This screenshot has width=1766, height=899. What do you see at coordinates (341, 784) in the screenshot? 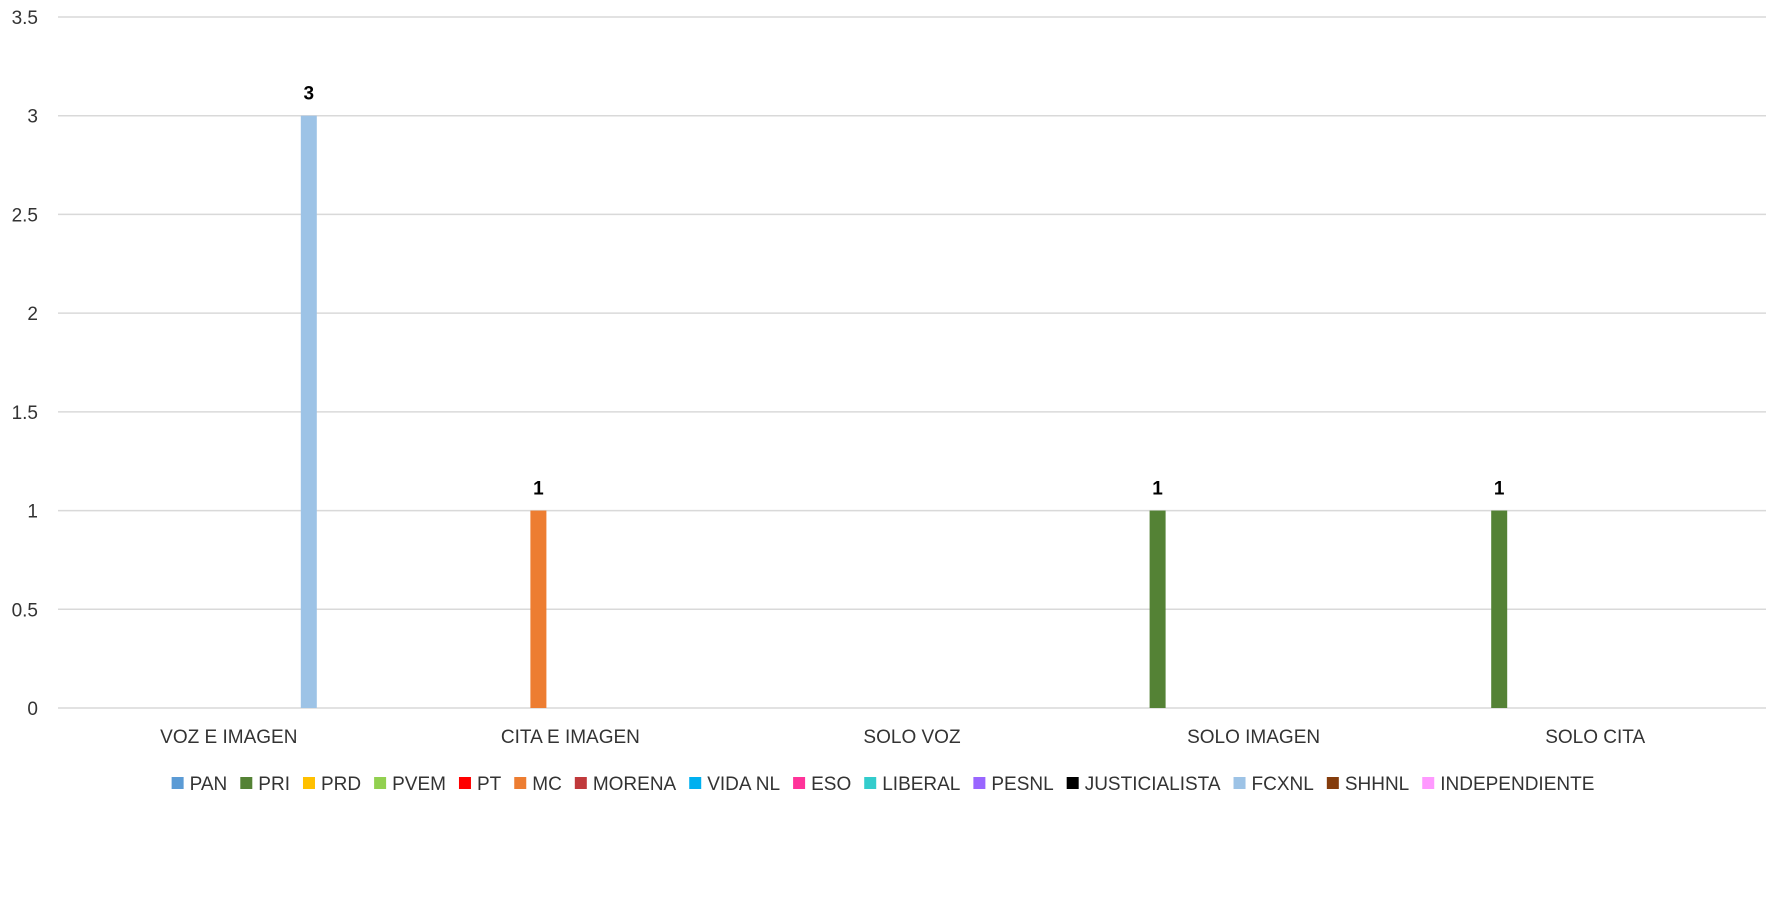
I see `legend-label: PRD` at bounding box center [341, 784].